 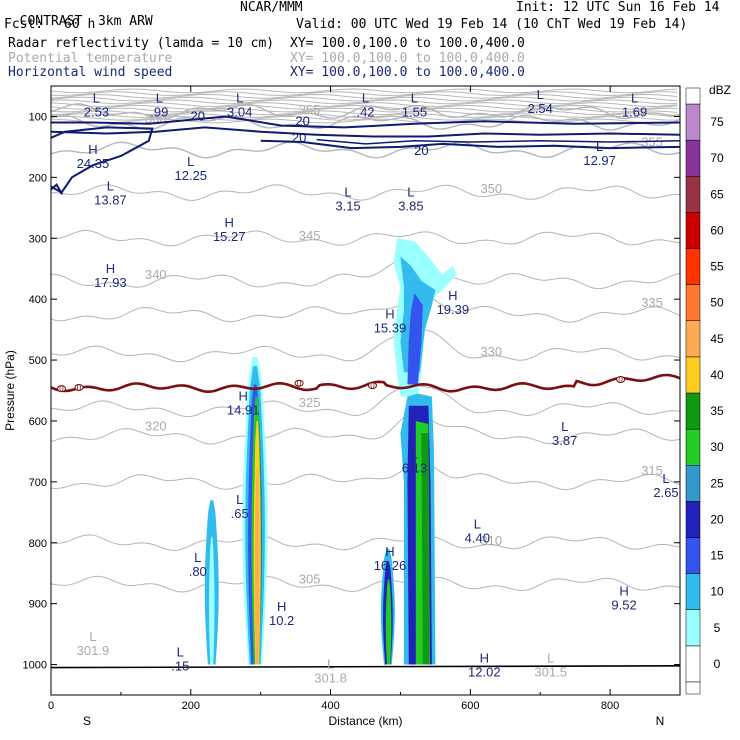 I want to click on forecast-label: Fcst:, so click(x=24, y=24).